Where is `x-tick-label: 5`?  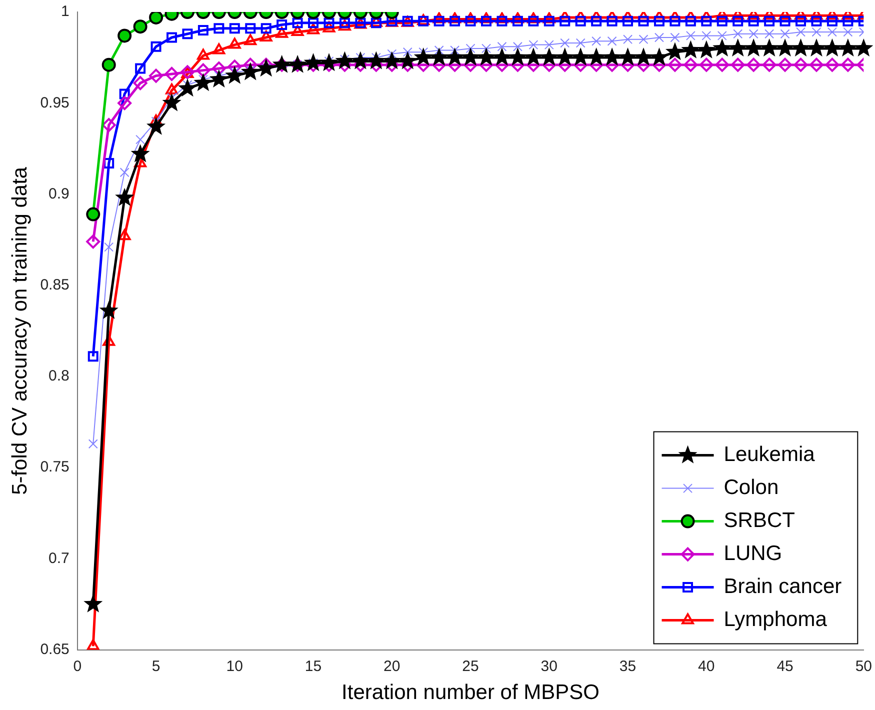 x-tick-label: 5 is located at coordinates (156, 666).